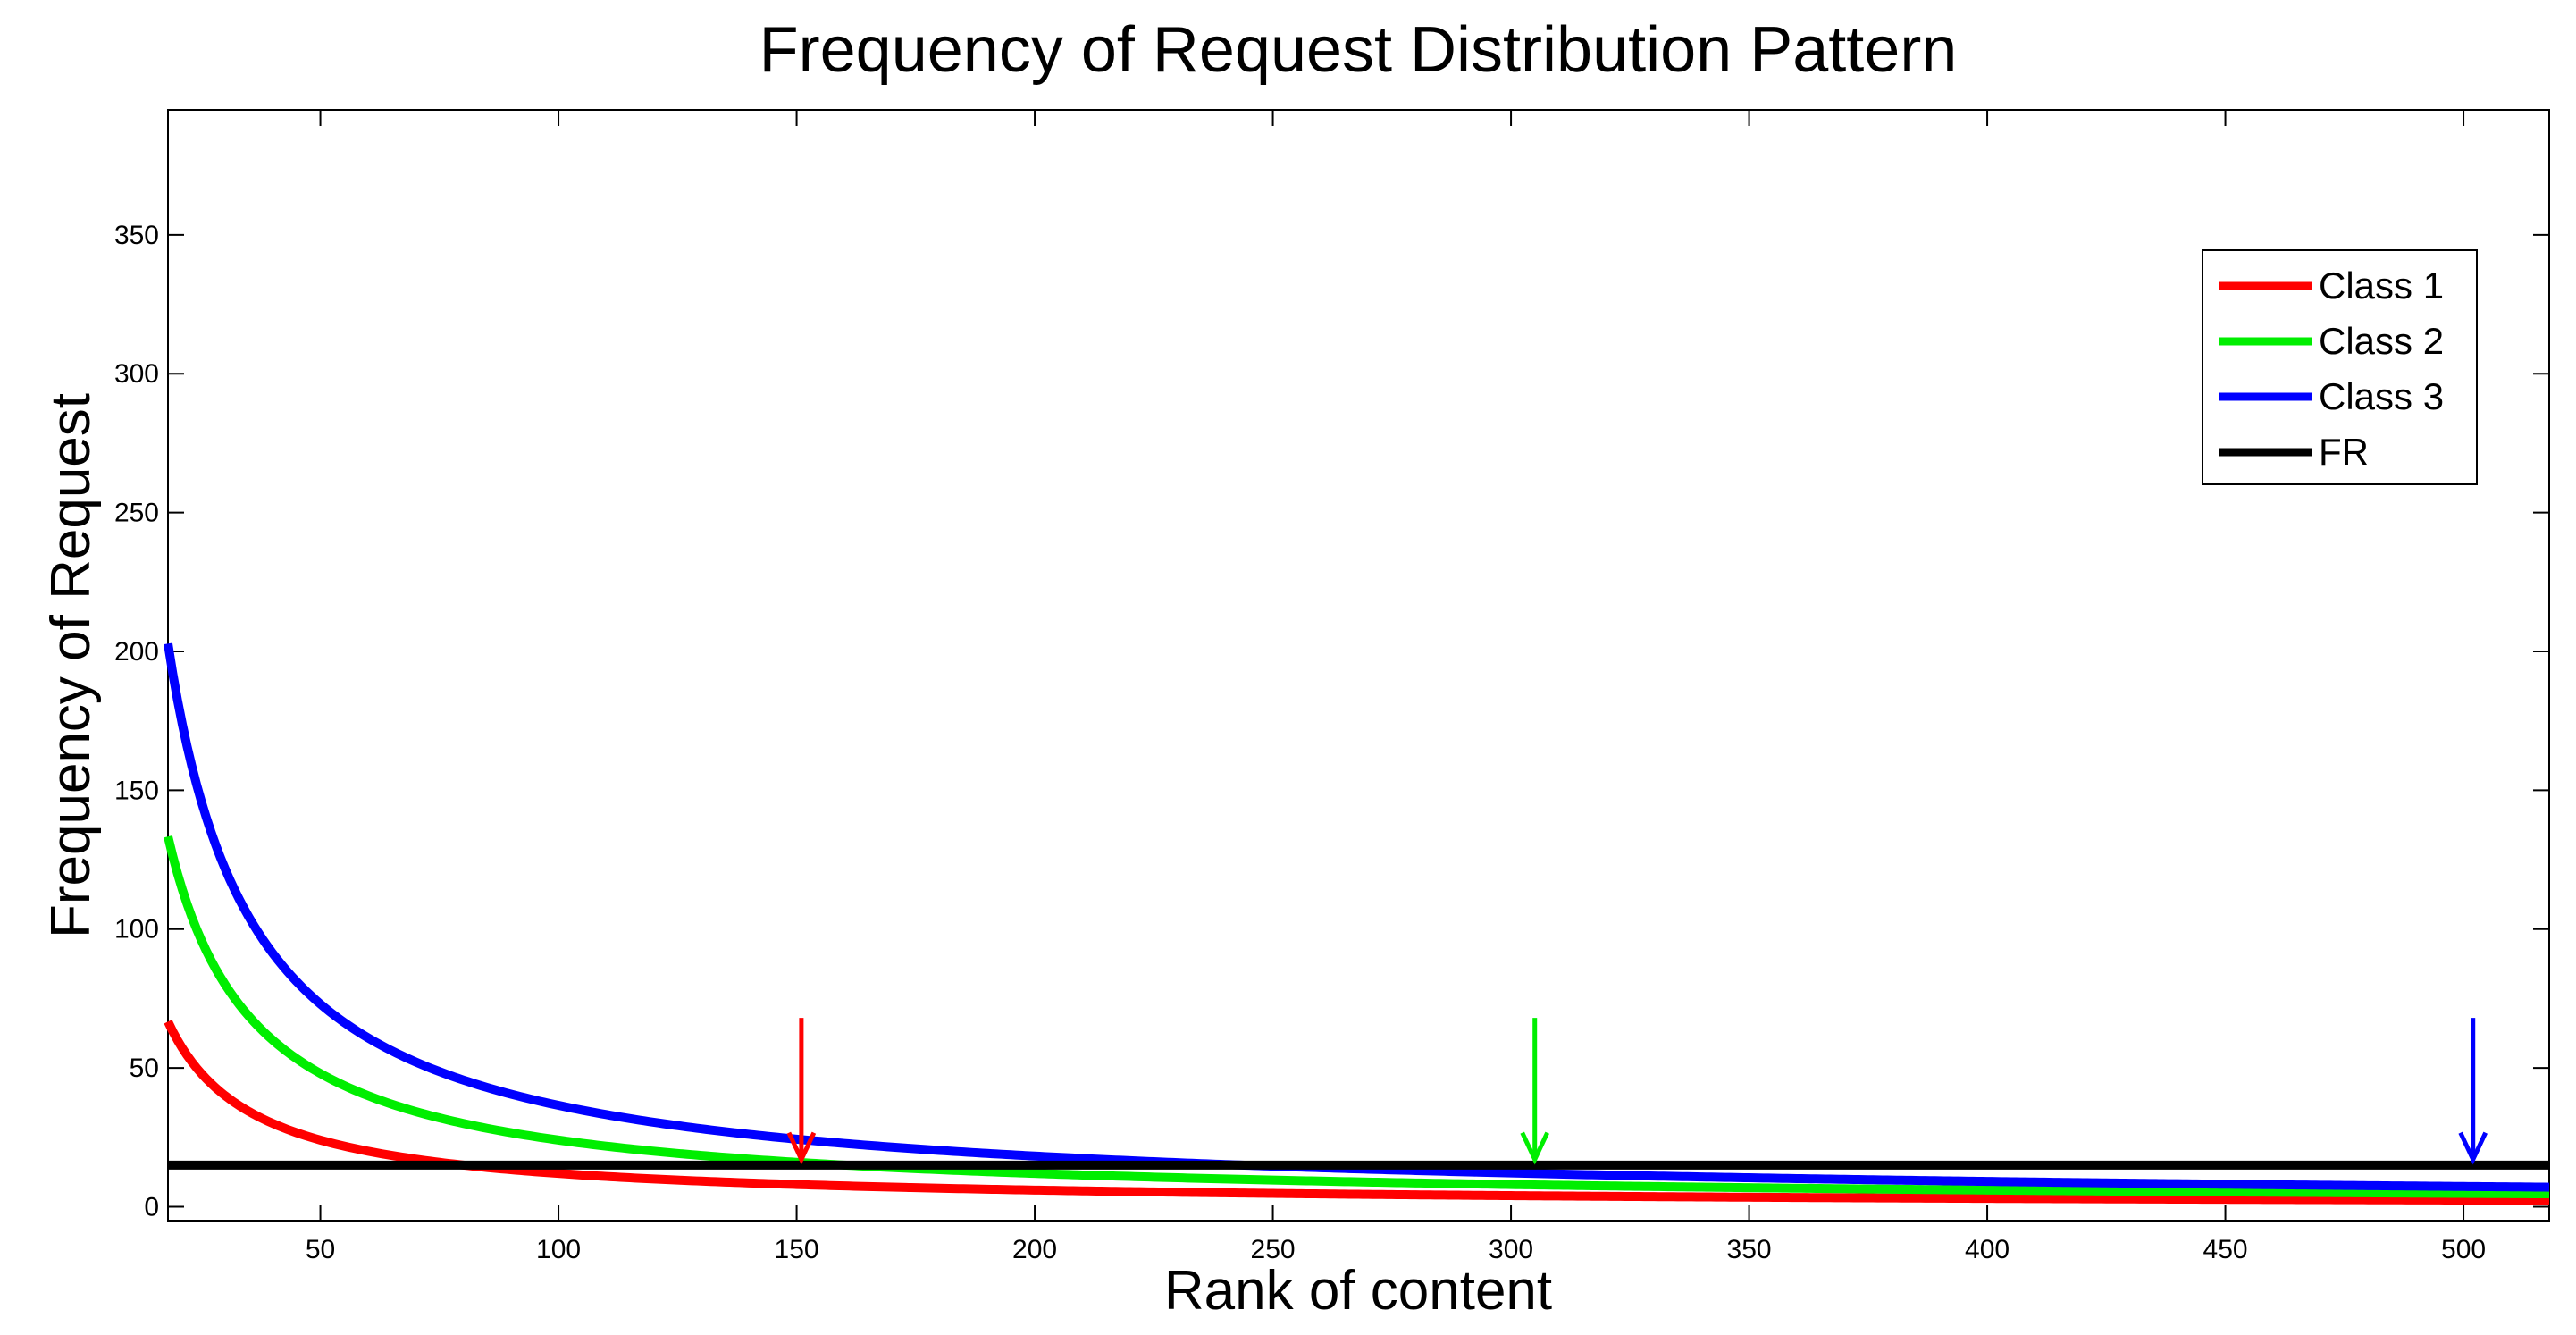 This screenshot has width=2576, height=1335. I want to click on y-tick-label: 50, so click(144, 1068).